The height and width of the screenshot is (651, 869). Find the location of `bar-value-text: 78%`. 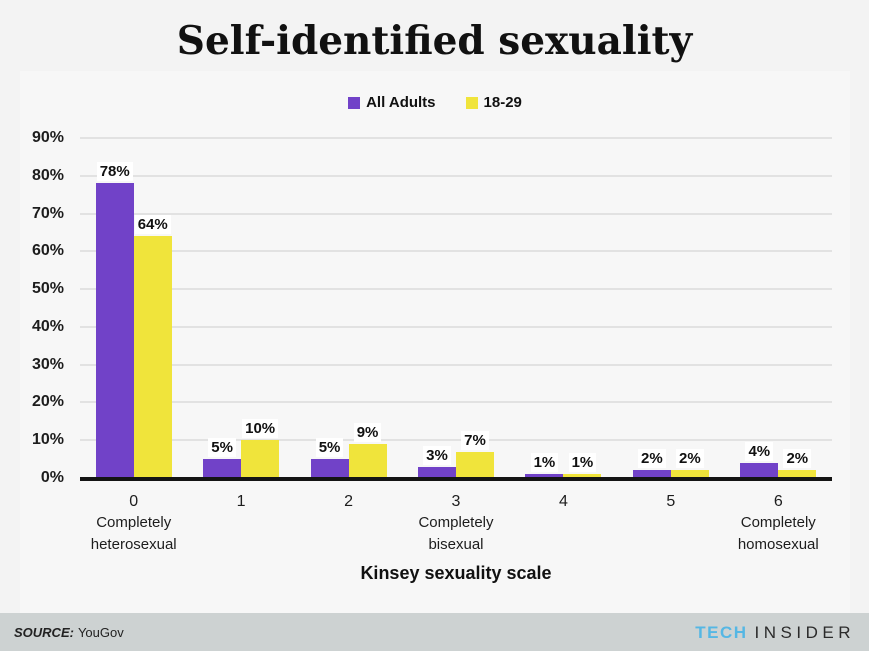

bar-value-text: 78% is located at coordinates (114, 172).